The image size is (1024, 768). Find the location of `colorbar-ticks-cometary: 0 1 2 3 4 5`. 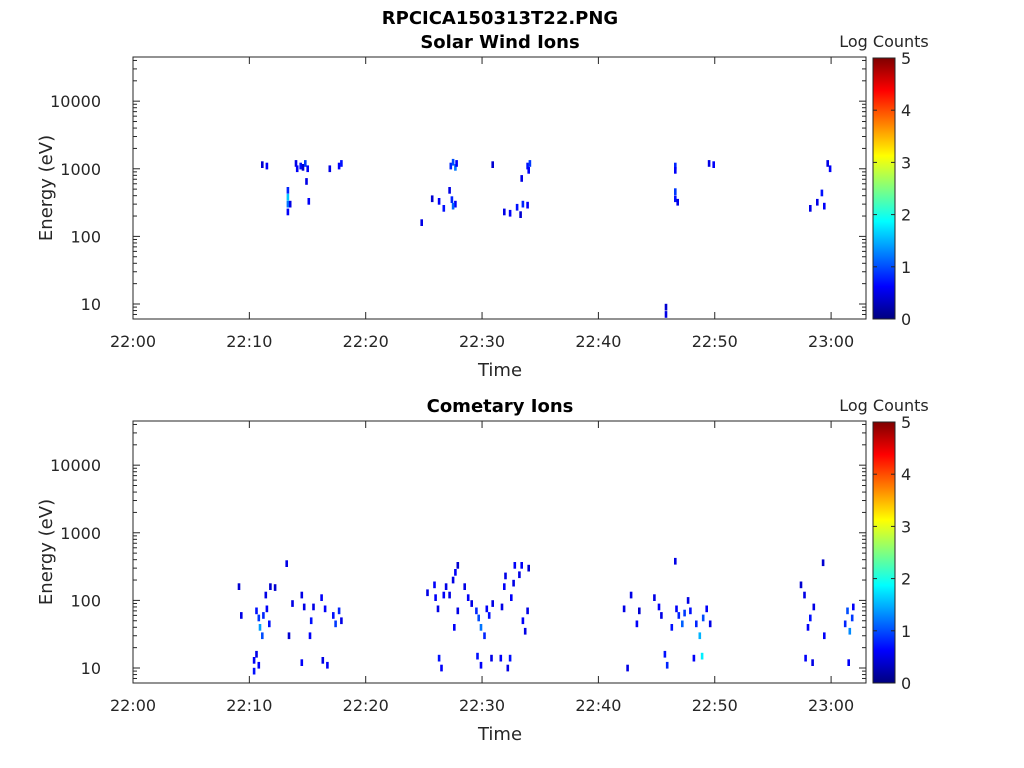

colorbar-ticks-cometary: 0 1 2 3 4 5 is located at coordinates (892, 553).